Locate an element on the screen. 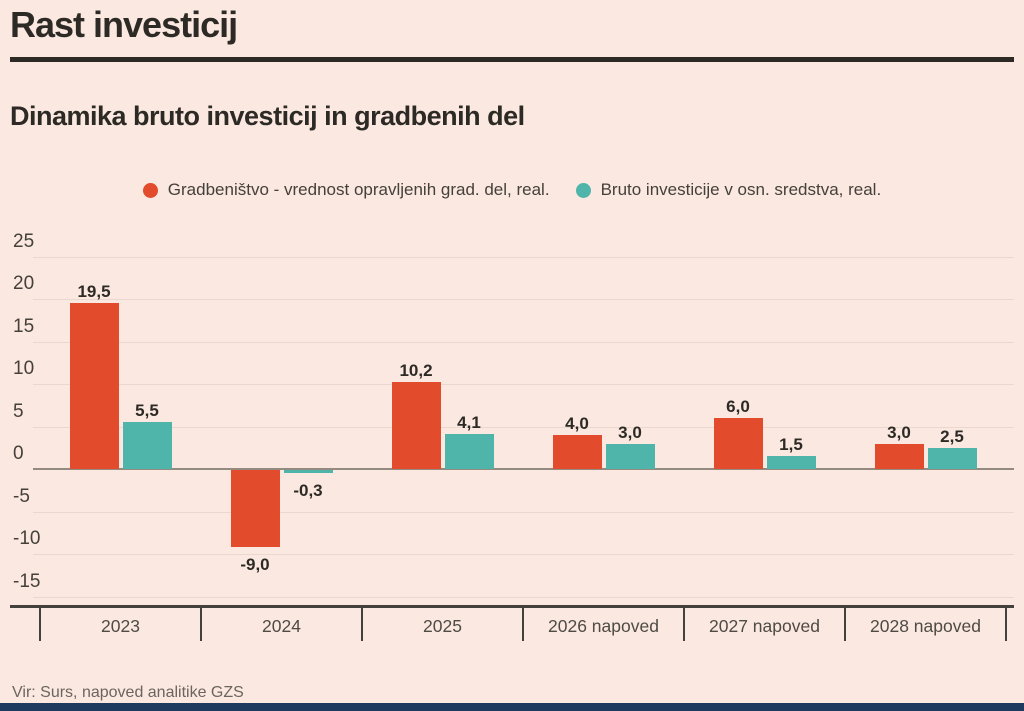  source-note: Vir: Surs, napoved analitike GZS is located at coordinates (128, 692).